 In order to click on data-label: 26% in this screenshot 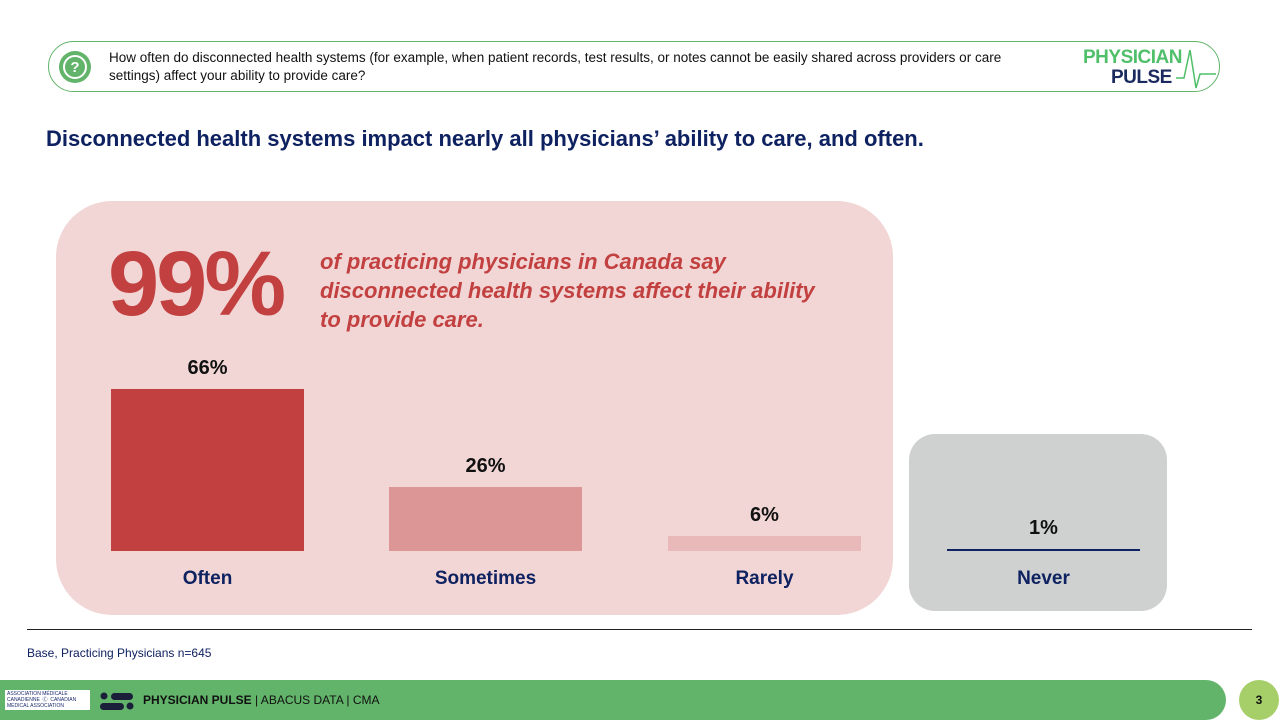, I will do `click(485, 466)`.